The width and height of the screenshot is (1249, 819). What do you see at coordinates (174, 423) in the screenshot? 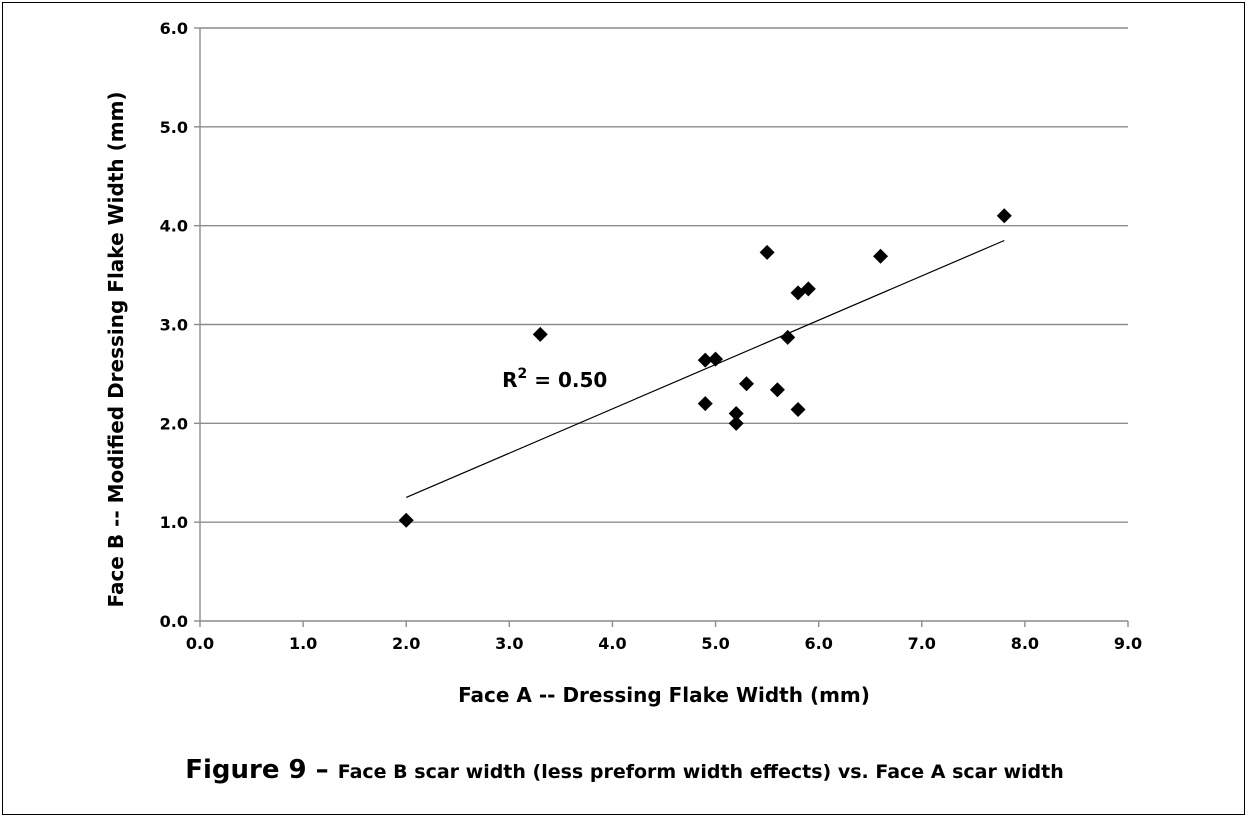
I see `y-tick-label: 2.0` at bounding box center [174, 423].